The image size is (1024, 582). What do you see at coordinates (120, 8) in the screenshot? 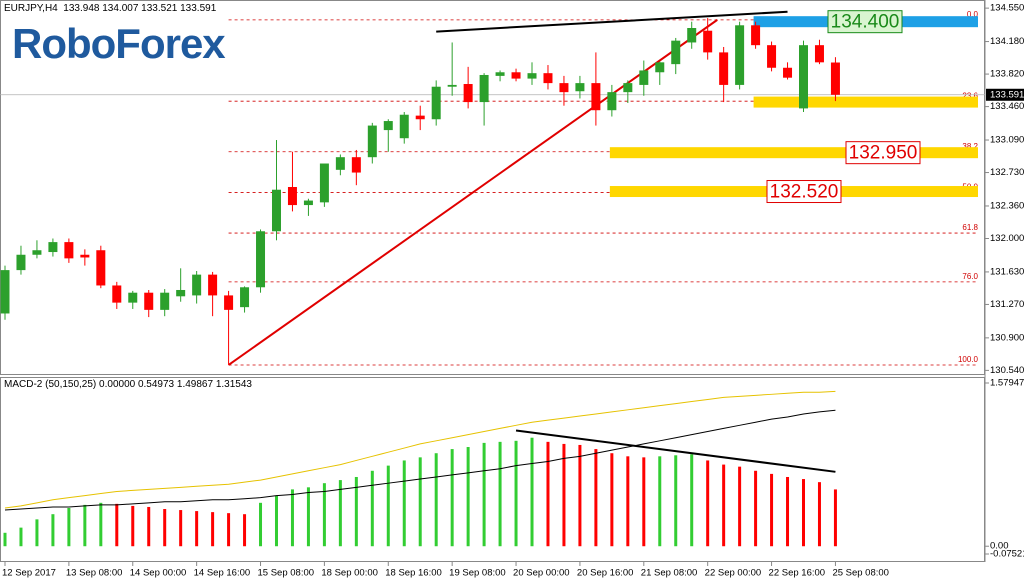
I see `high: 134.007` at bounding box center [120, 8].